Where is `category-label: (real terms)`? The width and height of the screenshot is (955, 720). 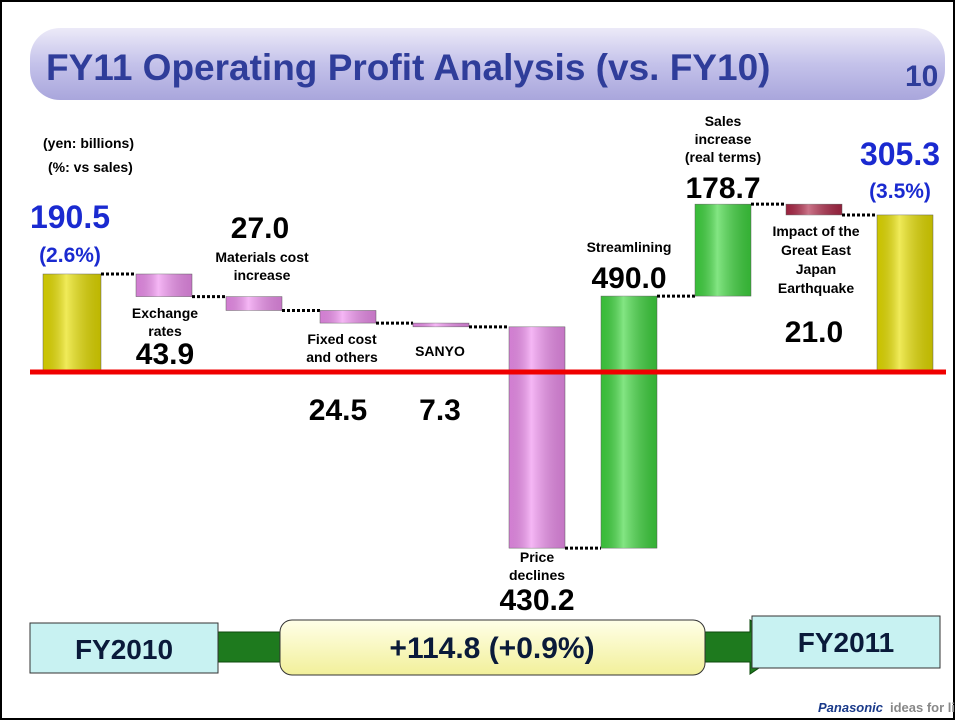
category-label: (real terms) is located at coordinates (723, 157).